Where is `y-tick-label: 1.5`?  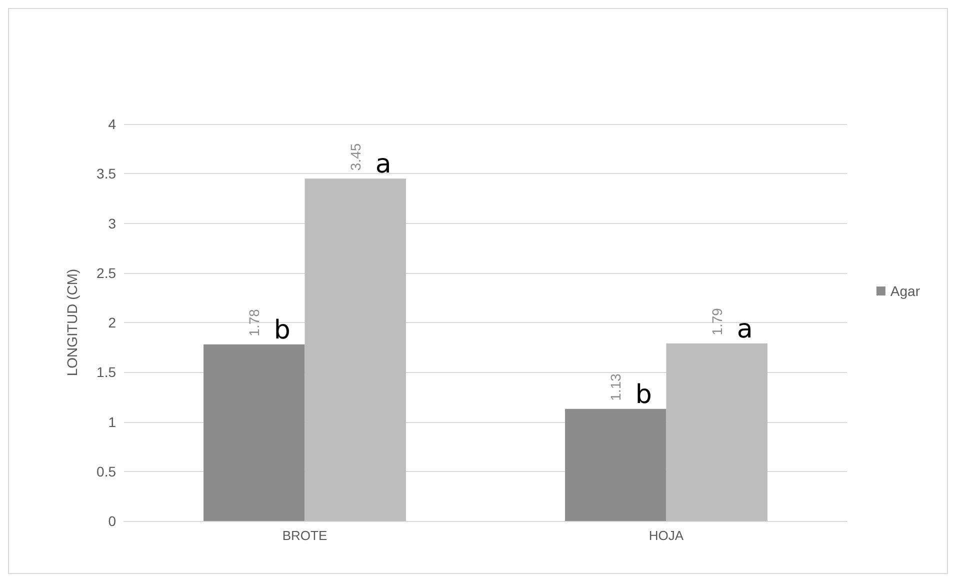 y-tick-label: 1.5 is located at coordinates (106, 372).